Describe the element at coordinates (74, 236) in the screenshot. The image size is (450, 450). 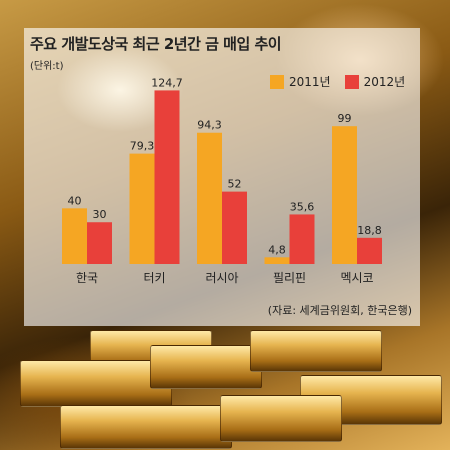
I see `bar-한국-2011년` at that location.